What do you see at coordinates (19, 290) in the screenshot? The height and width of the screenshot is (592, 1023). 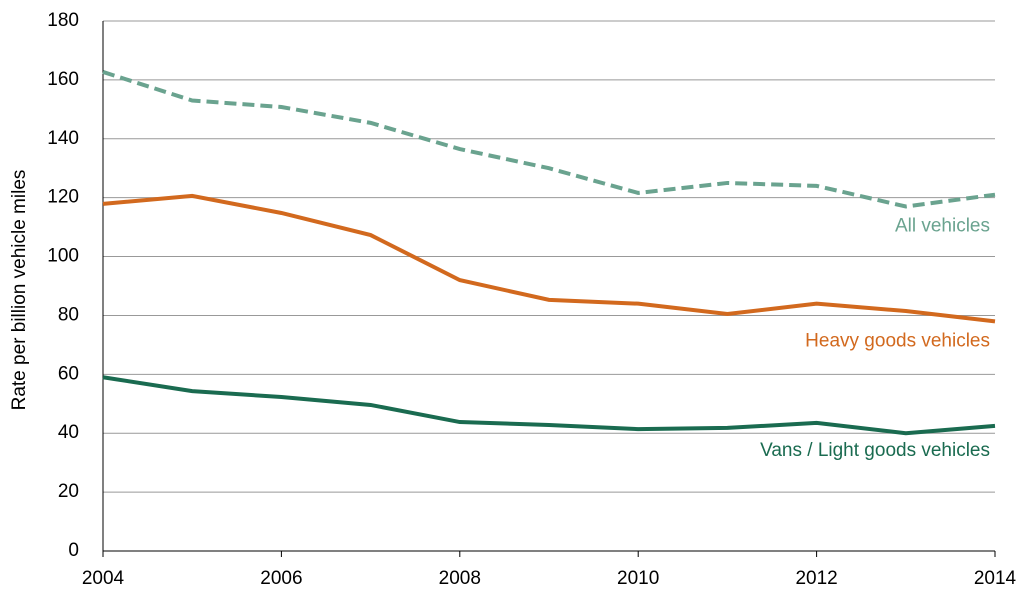 I see `y-axis-label: Rate per billion vehicle miles` at bounding box center [19, 290].